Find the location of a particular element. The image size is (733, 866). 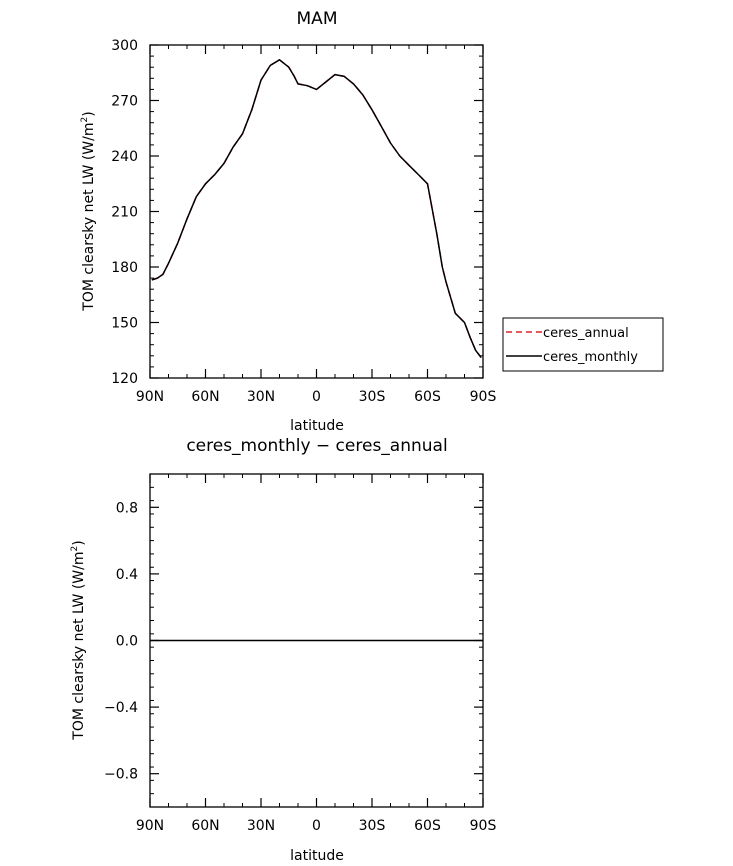

top-y-axis-label-close: ) is located at coordinates (89, 113).